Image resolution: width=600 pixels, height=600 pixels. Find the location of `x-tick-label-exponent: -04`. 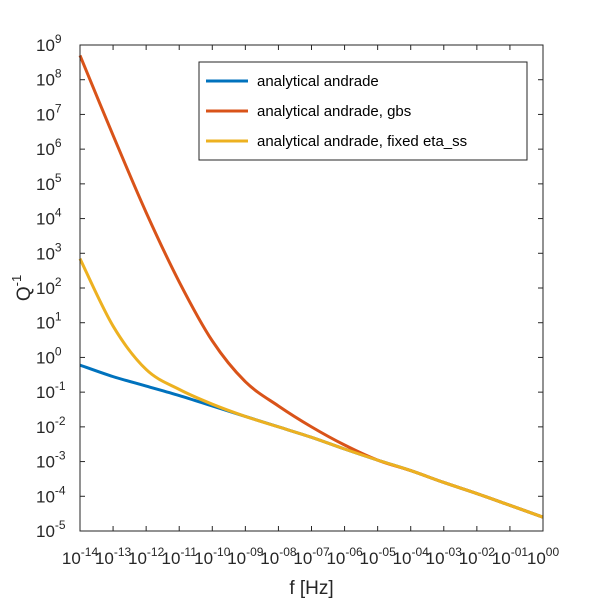

x-tick-label-exponent: -04 is located at coordinates (421, 552).